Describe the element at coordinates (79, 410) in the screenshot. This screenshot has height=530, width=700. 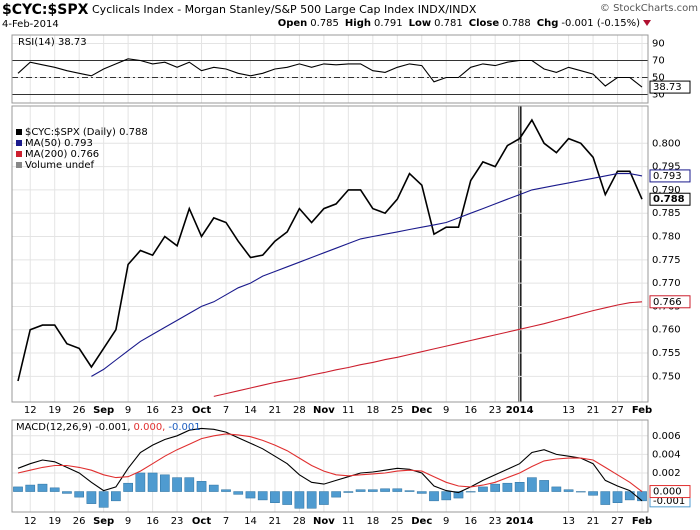
I see `x-tick-label: 26` at that location.